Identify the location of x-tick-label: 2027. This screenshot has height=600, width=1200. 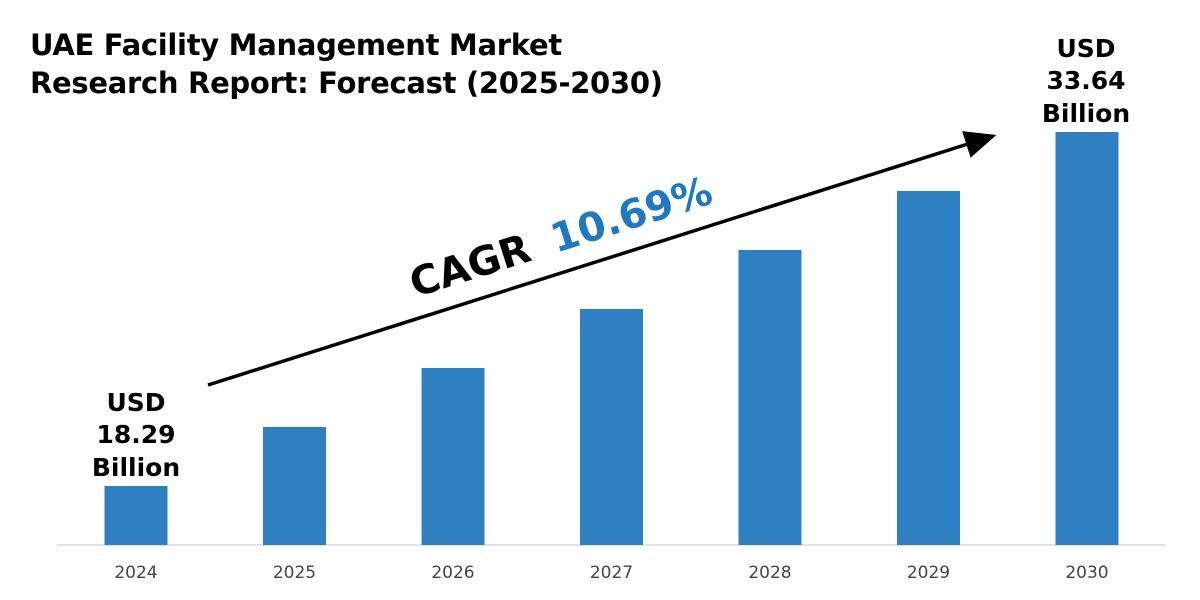
(611, 573).